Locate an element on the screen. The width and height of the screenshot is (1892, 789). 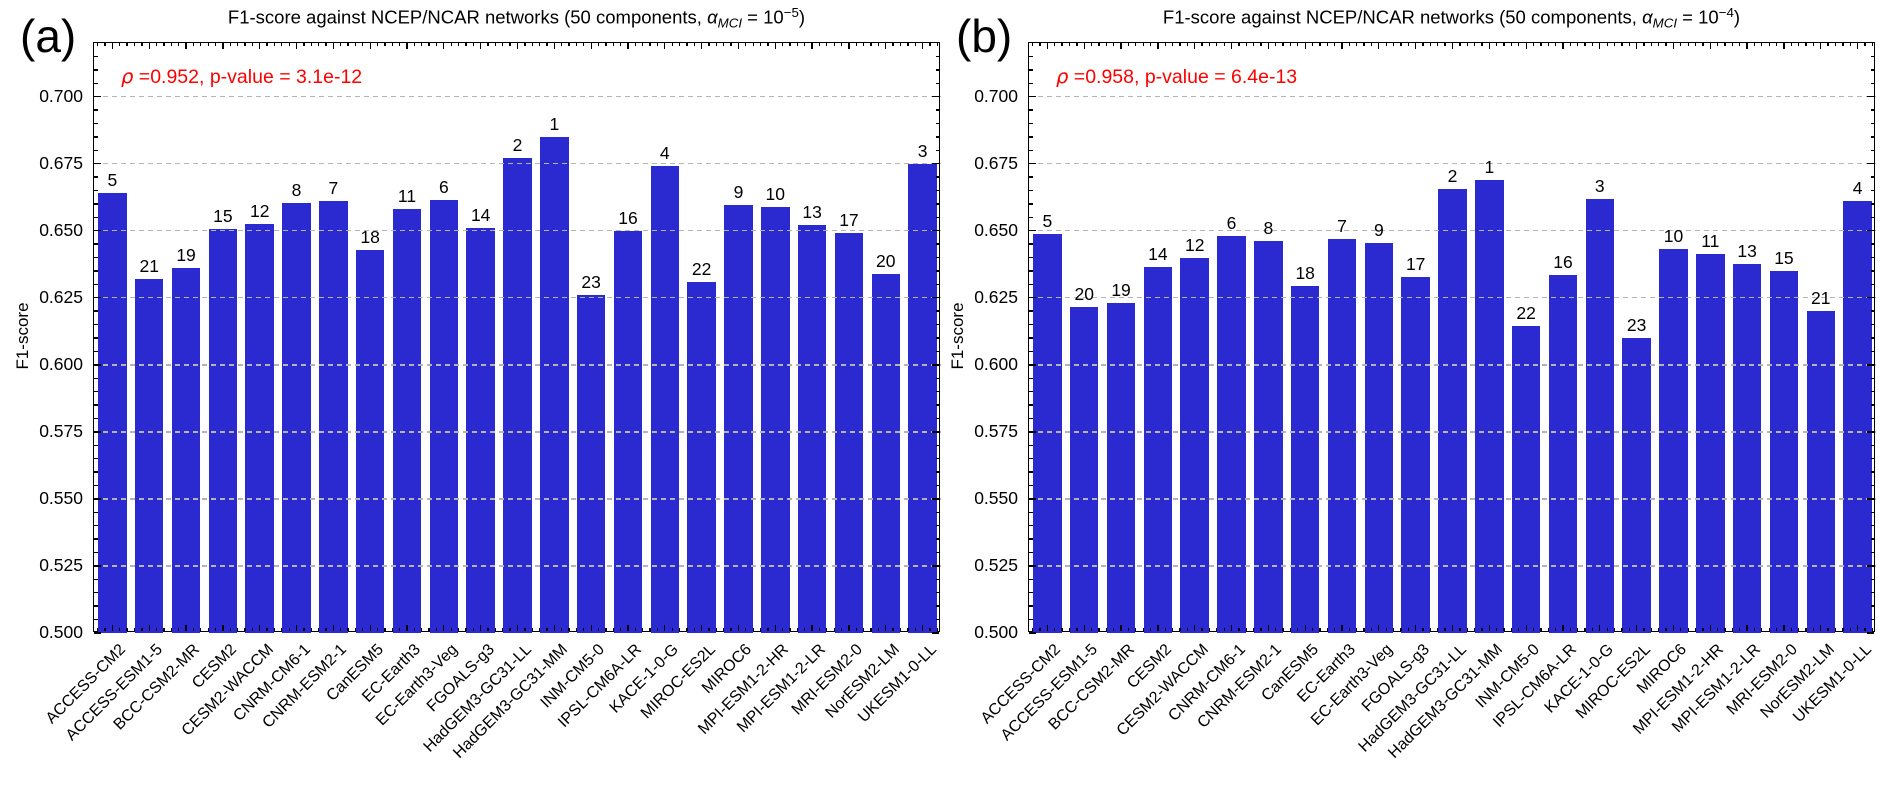
bar-NorESM2-LM is located at coordinates (1820, 472).